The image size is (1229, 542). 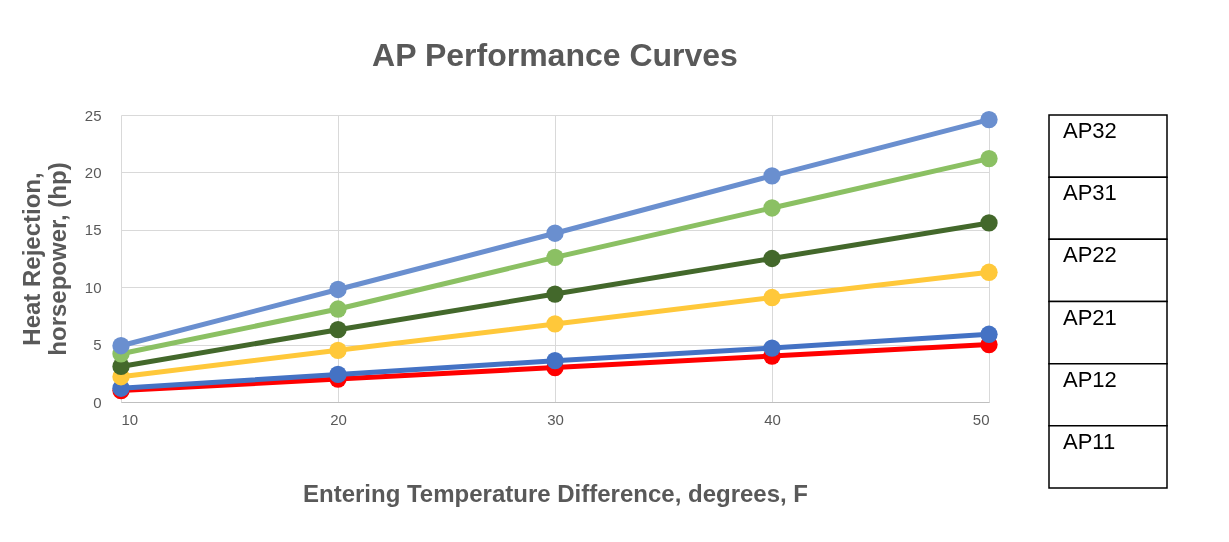 What do you see at coordinates (1090, 130) in the screenshot?
I see `text: AP32` at bounding box center [1090, 130].